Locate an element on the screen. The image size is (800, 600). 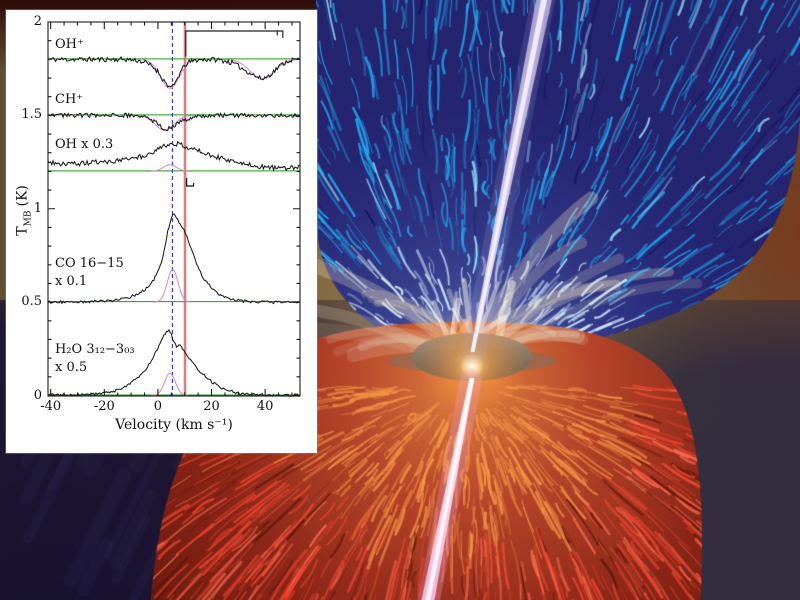
y-tick-label: 0 is located at coordinates (37, 395).